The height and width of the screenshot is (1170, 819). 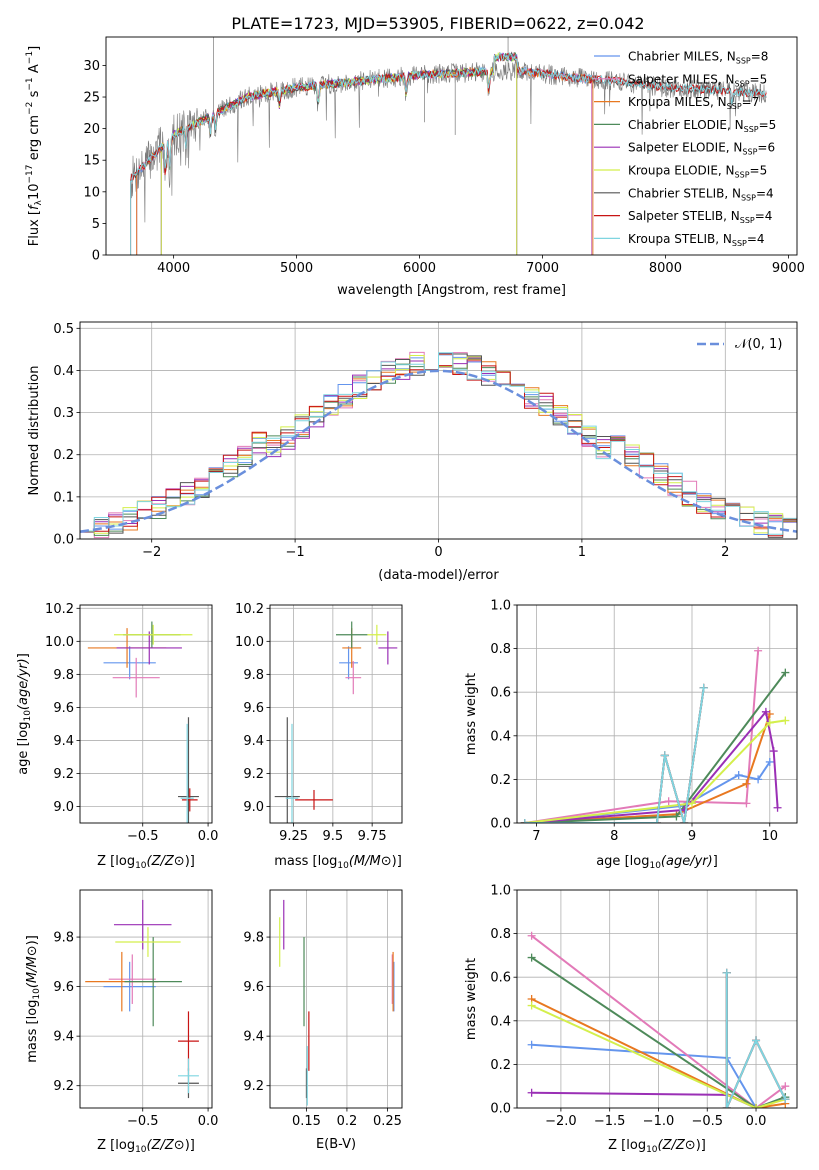 I want to click on y-tick-label: 30, so click(x=91, y=66).